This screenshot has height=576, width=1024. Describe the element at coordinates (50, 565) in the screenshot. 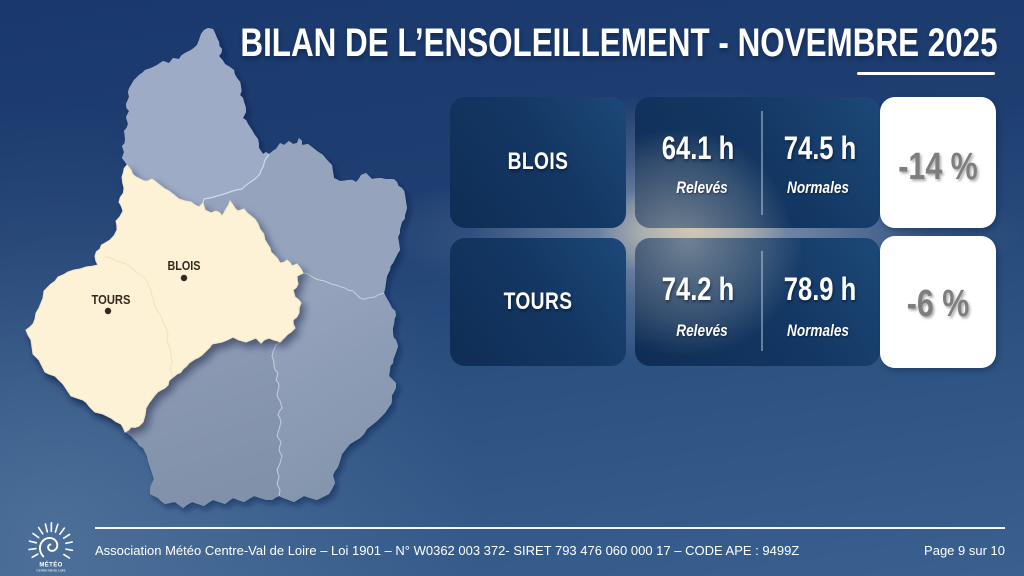

I see `svg-text: MÉTÉO` at that location.